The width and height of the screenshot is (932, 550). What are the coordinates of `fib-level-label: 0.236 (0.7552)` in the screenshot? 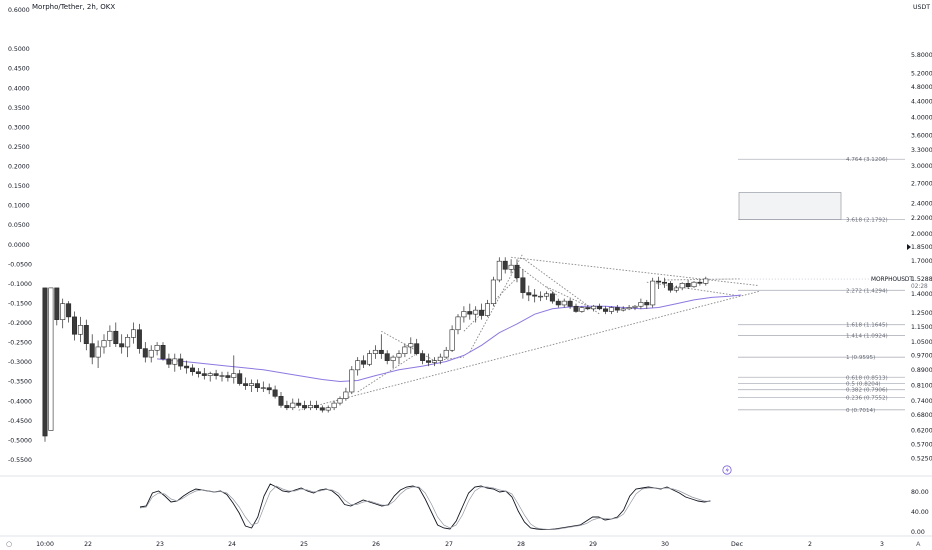 It's located at (867, 398).